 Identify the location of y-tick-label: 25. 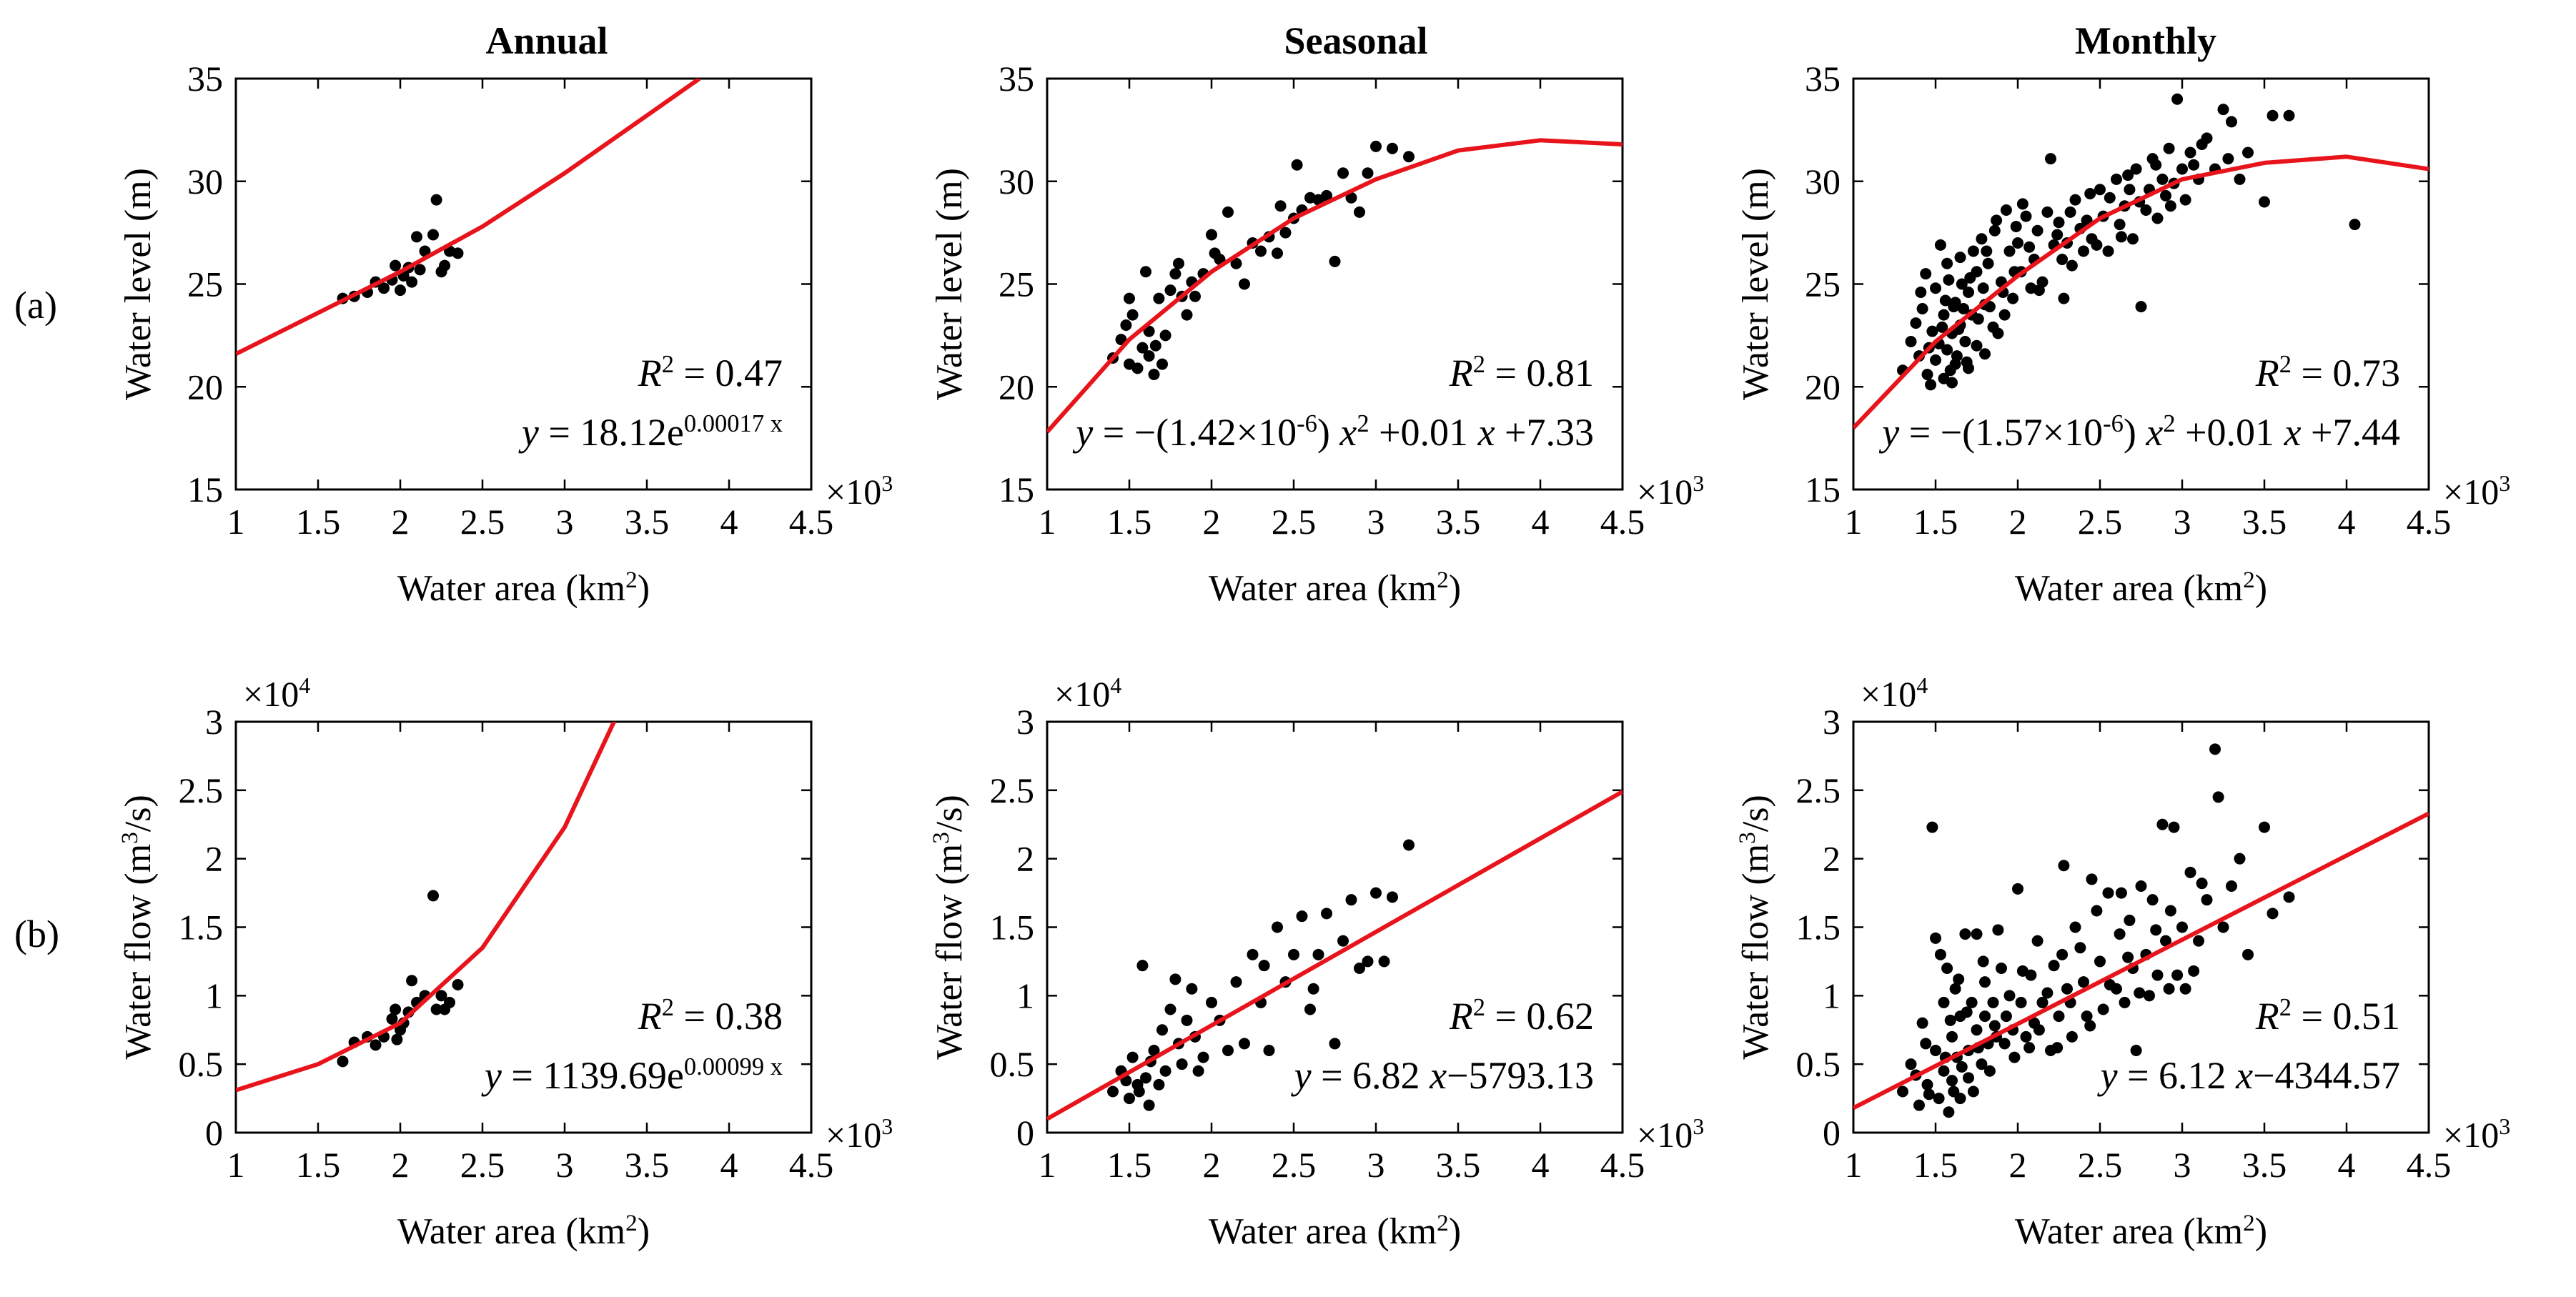
(205, 284).